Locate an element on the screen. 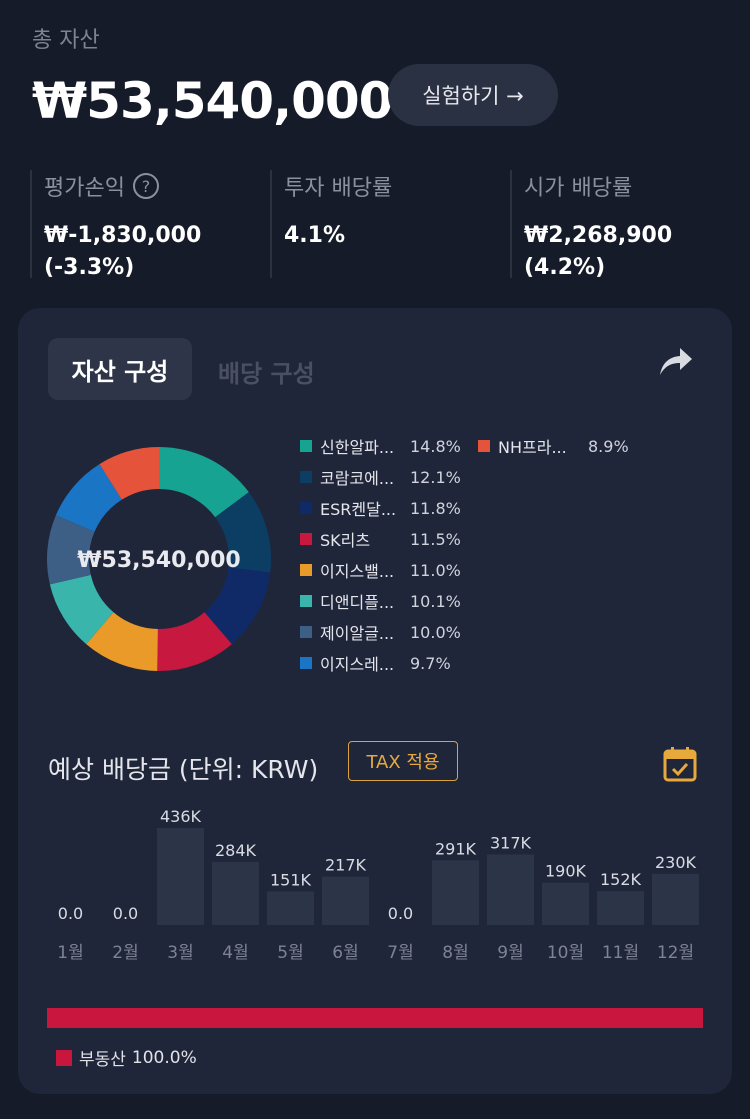 Image resolution: width=750 pixels, height=1119 pixels. legend-item: 이지스레... 9.7% is located at coordinates (375, 663).